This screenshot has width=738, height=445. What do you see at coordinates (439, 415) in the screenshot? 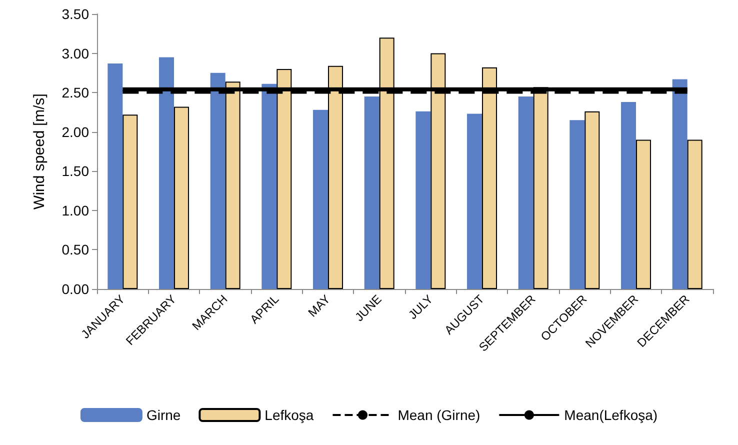
I see `legend-label: Mean (Girne)` at bounding box center [439, 415].